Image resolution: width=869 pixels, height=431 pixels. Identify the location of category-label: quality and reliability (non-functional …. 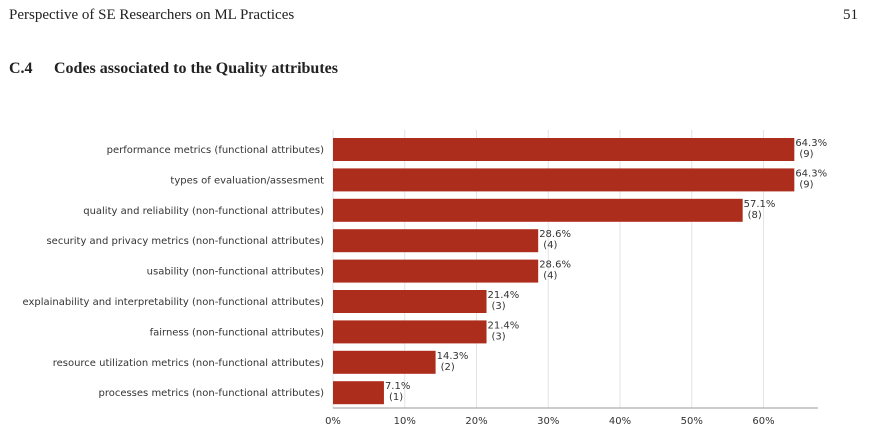
(203, 211).